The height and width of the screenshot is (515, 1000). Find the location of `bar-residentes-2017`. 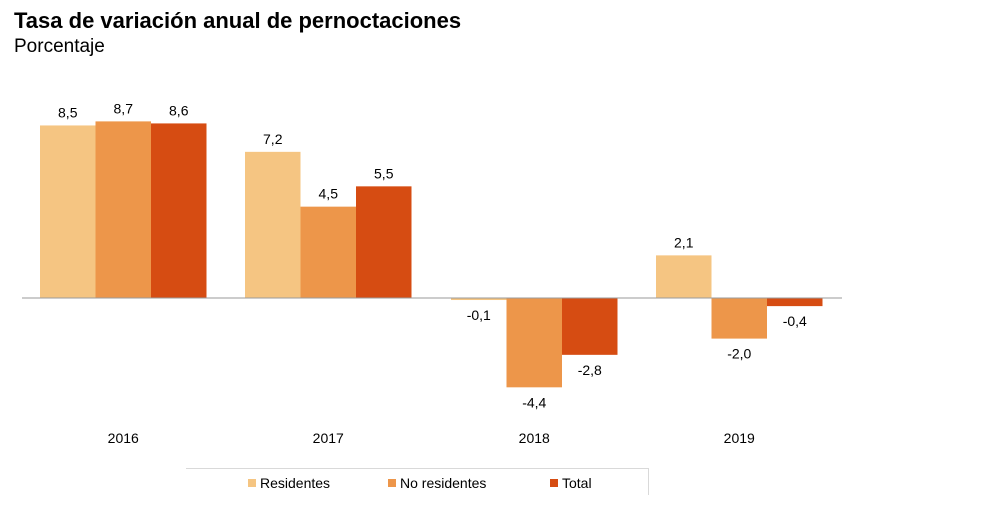

bar-residentes-2017 is located at coordinates (273, 224).